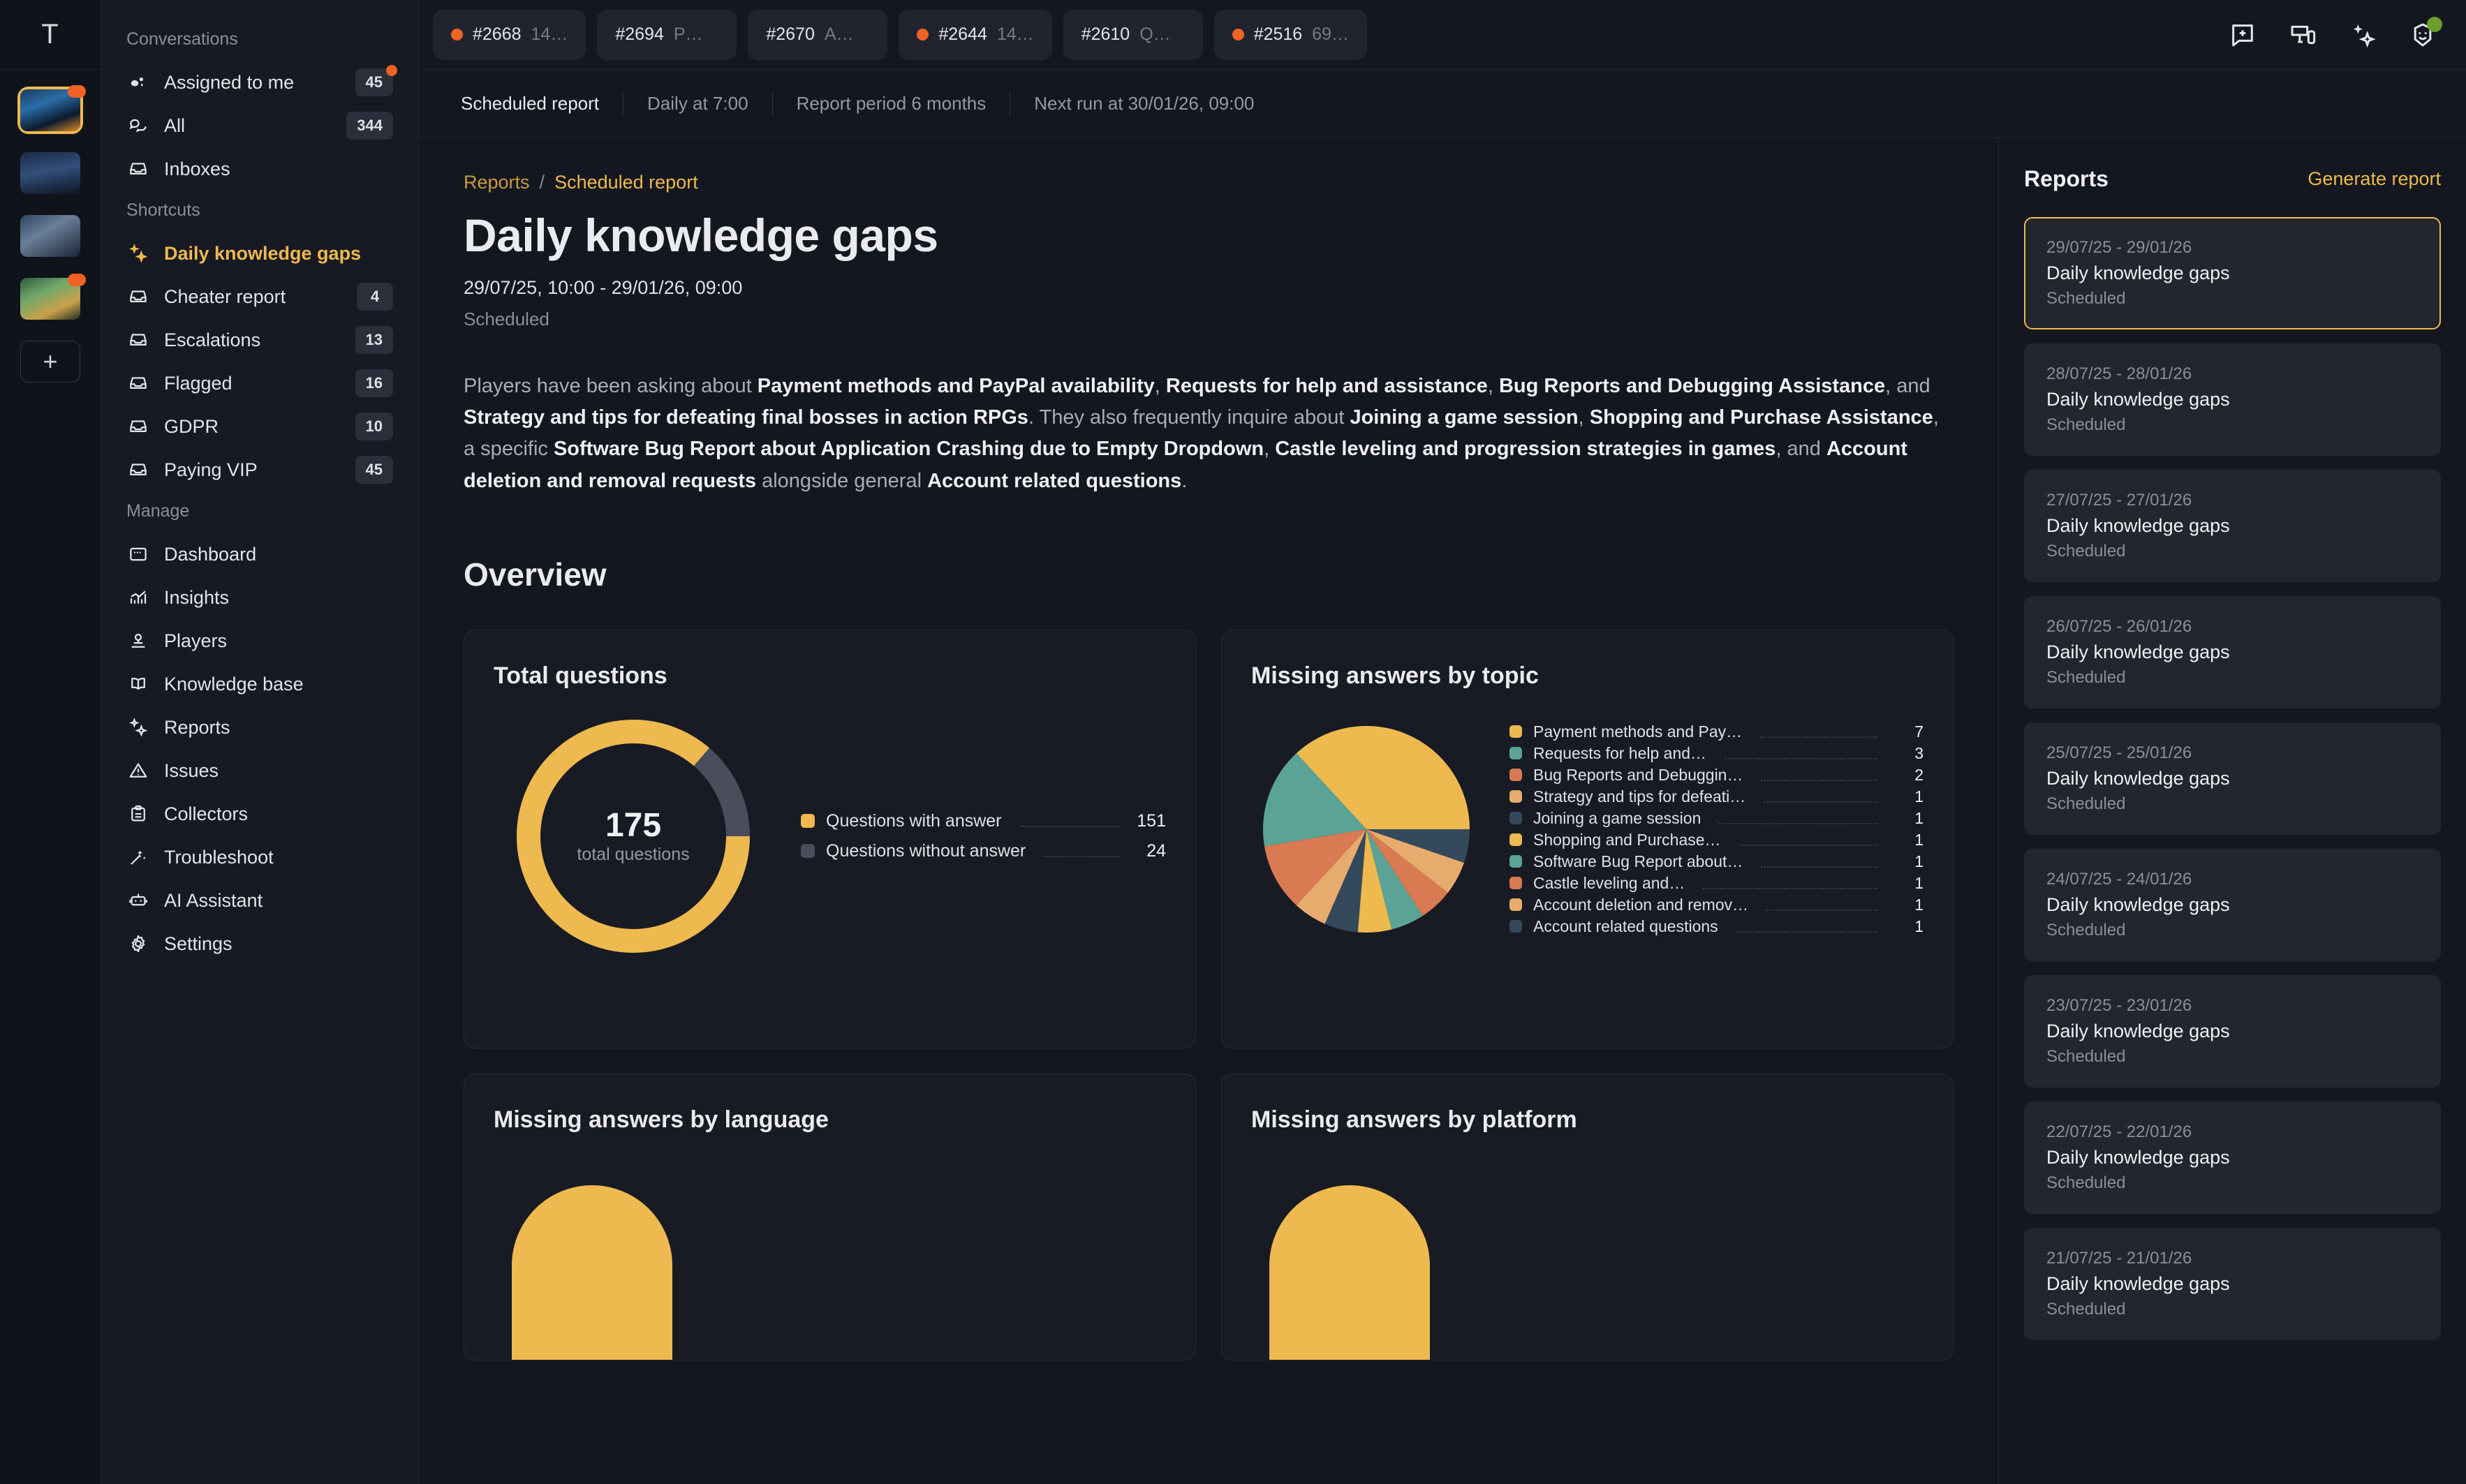  What do you see at coordinates (392, 70) in the screenshot?
I see `notification-dot` at bounding box center [392, 70].